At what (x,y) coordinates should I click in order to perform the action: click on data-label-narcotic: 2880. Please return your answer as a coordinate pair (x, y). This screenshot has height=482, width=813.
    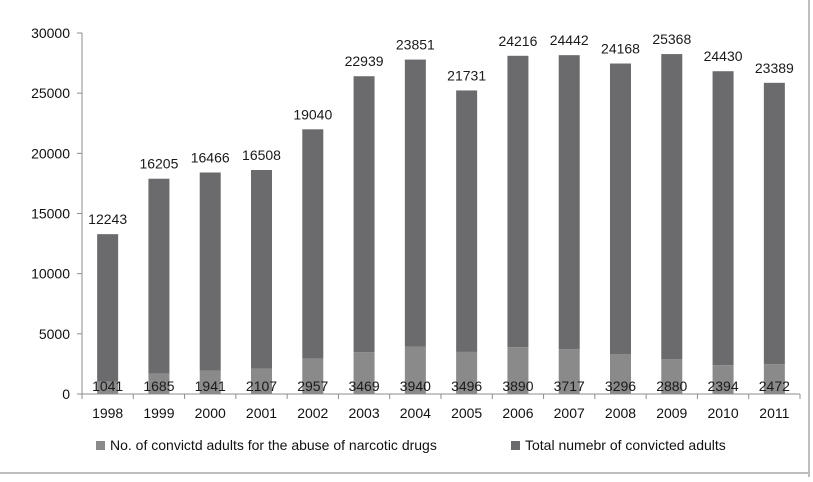
    Looking at the image, I should click on (671, 386).